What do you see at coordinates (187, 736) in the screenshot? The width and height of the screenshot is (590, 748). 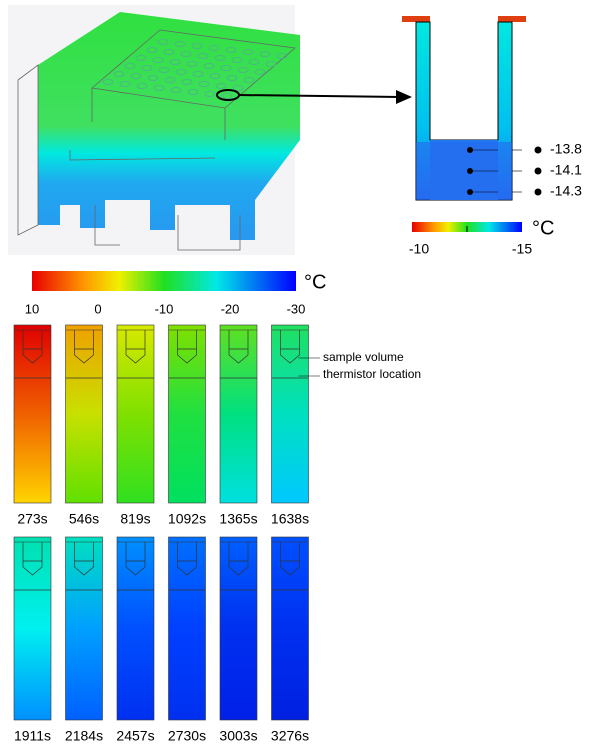 I see `frame-time: 2730s` at bounding box center [187, 736].